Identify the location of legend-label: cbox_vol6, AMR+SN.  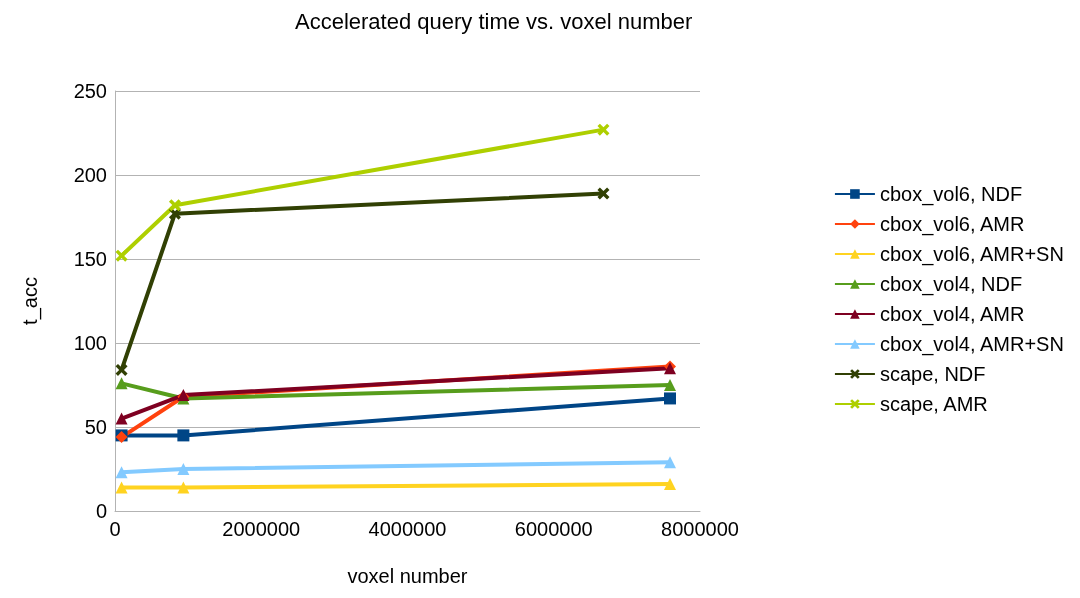
(971, 254).